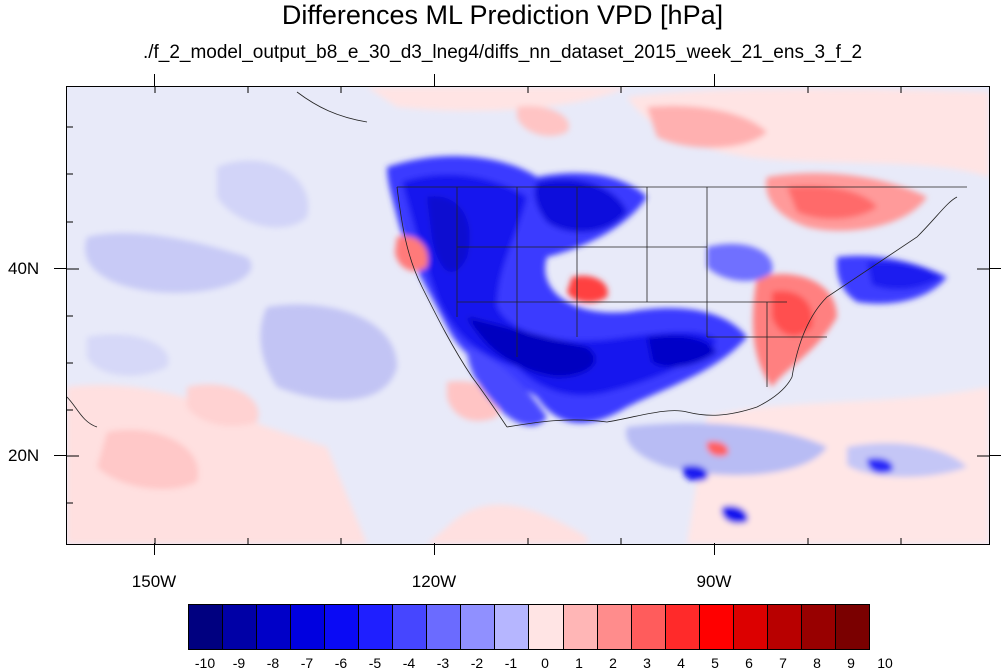 Image resolution: width=1005 pixels, height=672 pixels. Describe the element at coordinates (273, 663) in the screenshot. I see `colorbar-tick-label: -8` at that location.